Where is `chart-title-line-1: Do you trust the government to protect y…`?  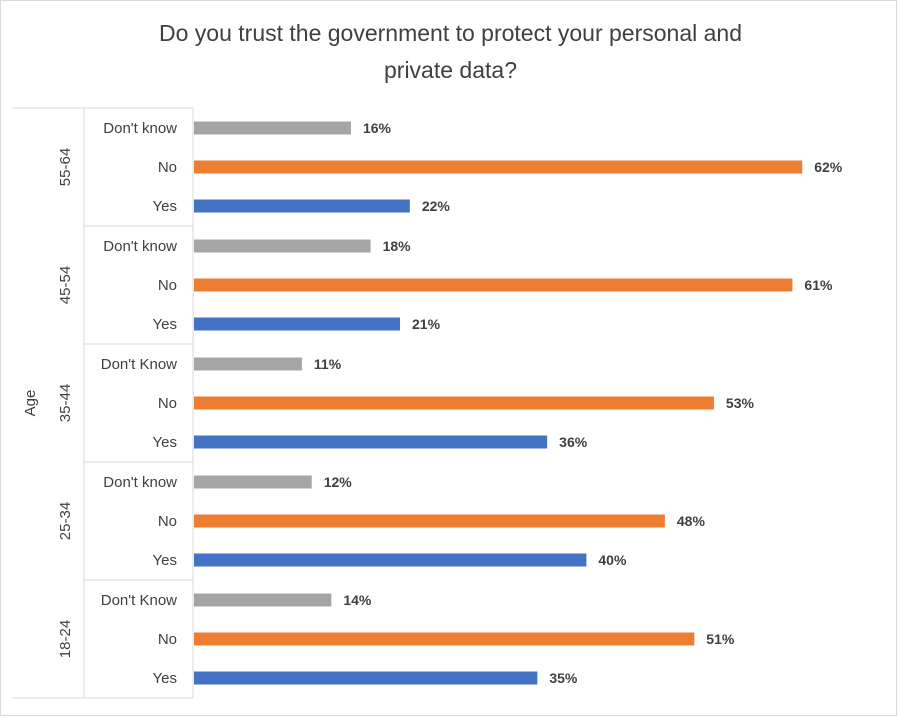 chart-title-line-1: Do you trust the government to protect y… is located at coordinates (450, 33).